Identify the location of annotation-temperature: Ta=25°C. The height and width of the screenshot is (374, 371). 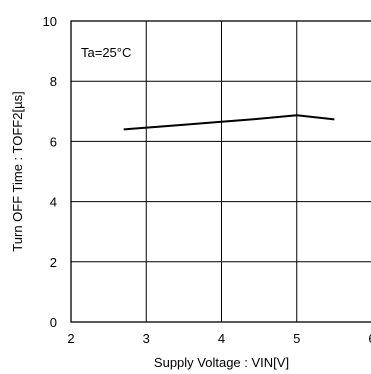
(106, 52).